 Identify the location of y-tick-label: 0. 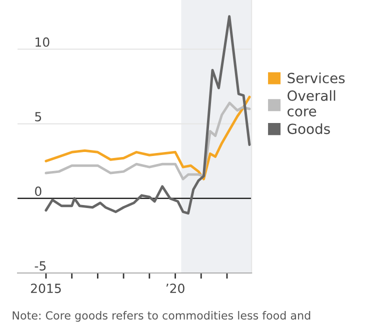
(38, 191).